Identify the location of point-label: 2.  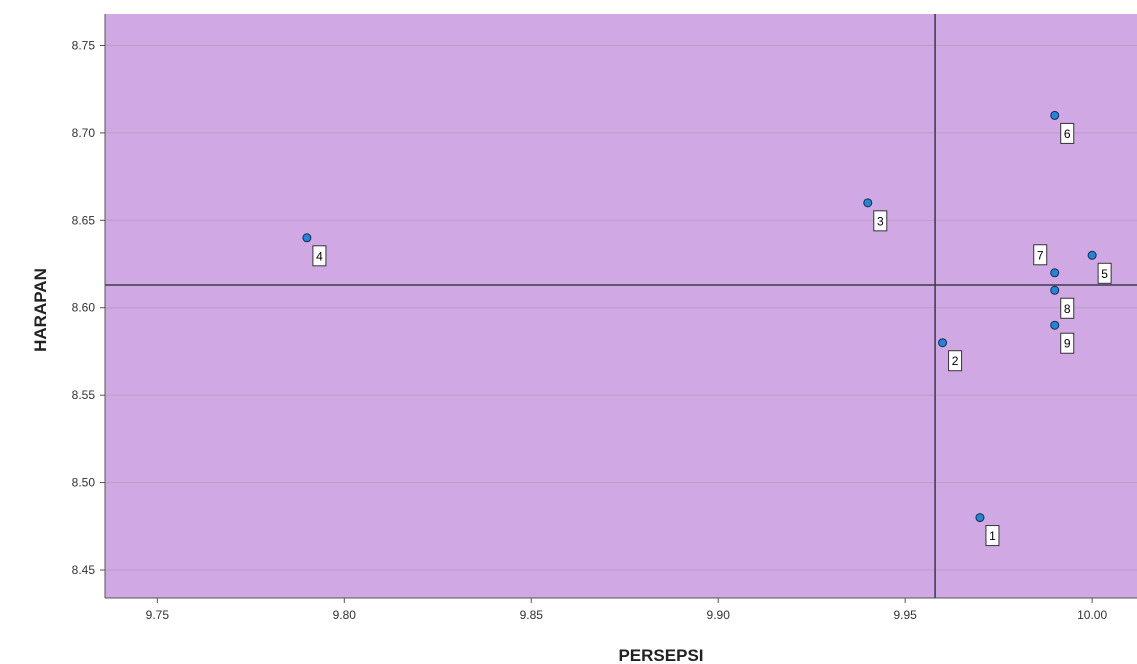
(955, 361).